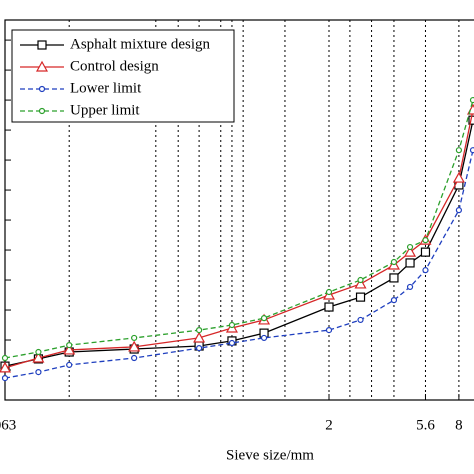 The height and width of the screenshot is (474, 474). What do you see at coordinates (8, 425) in the screenshot?
I see `x-tick-label: 063` at bounding box center [8, 425].